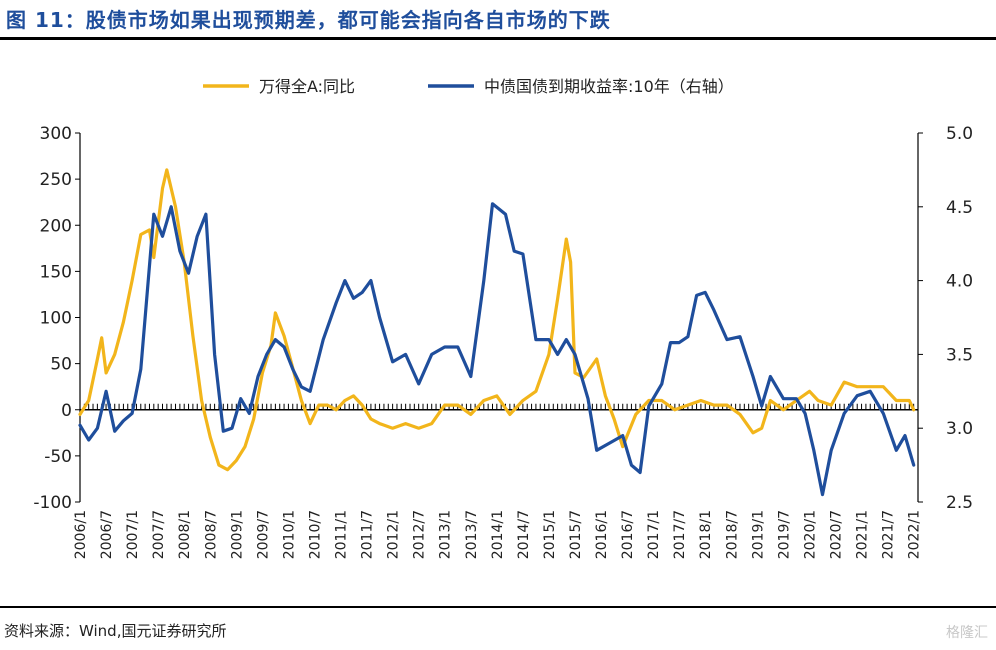 Image resolution: width=996 pixels, height=650 pixels. What do you see at coordinates (159, 534) in the screenshot?
I see `x-tick-label: 2007/7` at bounding box center [159, 534].